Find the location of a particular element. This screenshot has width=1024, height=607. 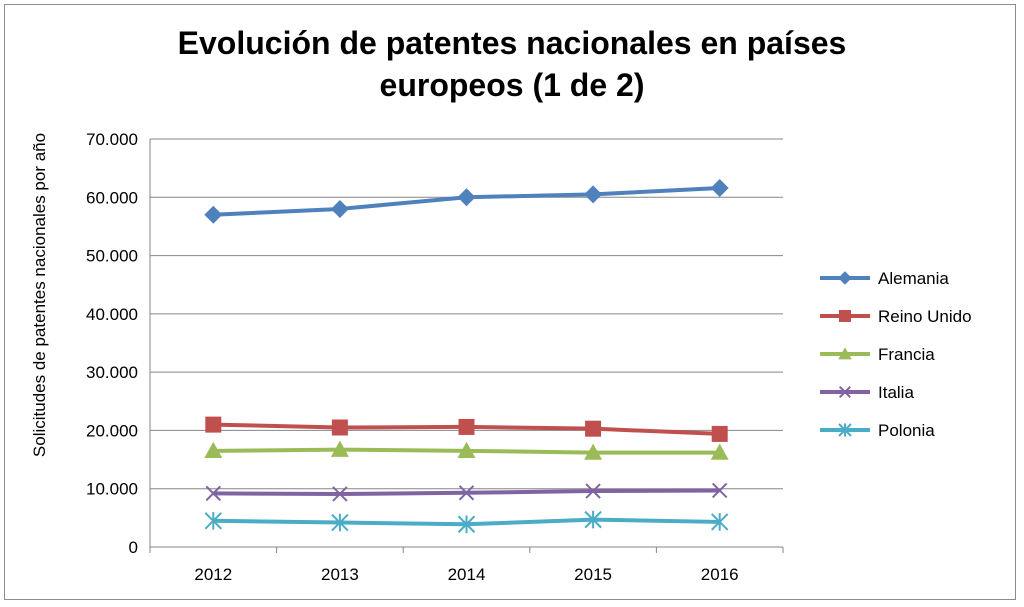

x-tick-label: 2014 is located at coordinates (467, 574).